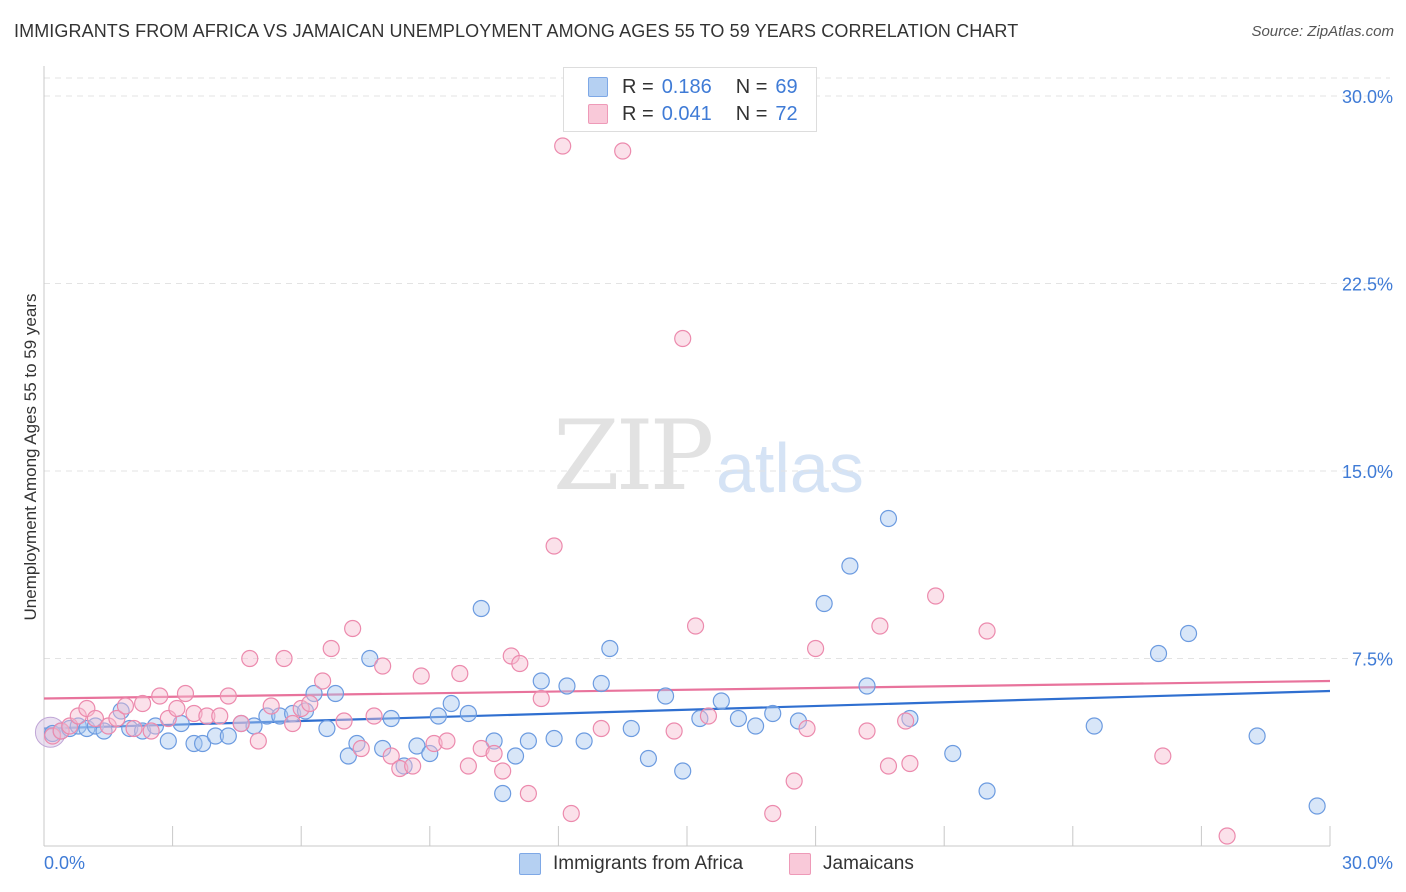 Image resolution: width=1406 pixels, height=892 pixels. I want to click on pink-swatch-icon, so click(800, 864).